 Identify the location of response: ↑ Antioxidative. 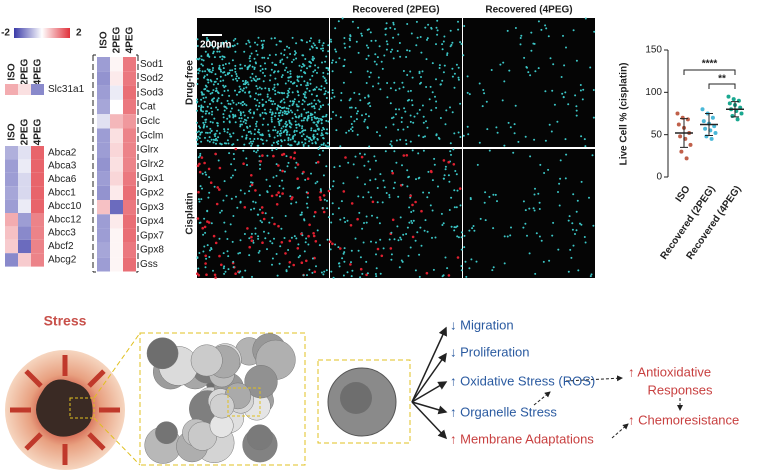
(669, 371).